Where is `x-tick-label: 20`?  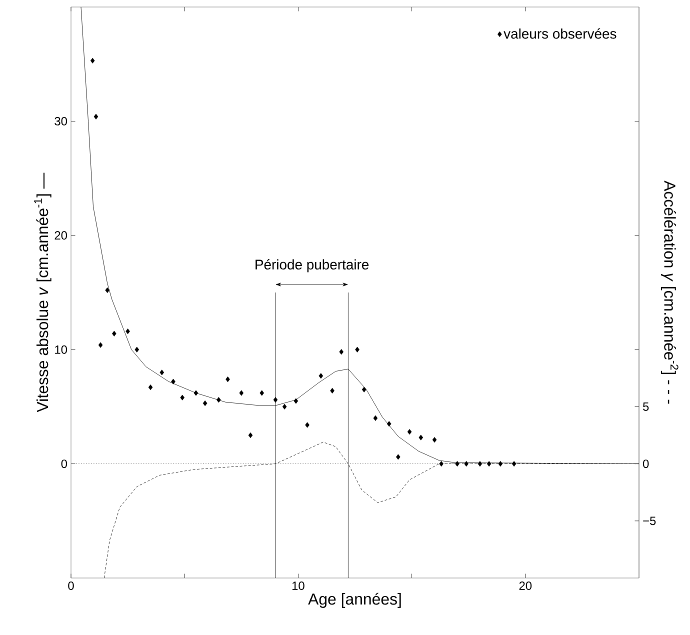 x-tick-label: 20 is located at coordinates (525, 586).